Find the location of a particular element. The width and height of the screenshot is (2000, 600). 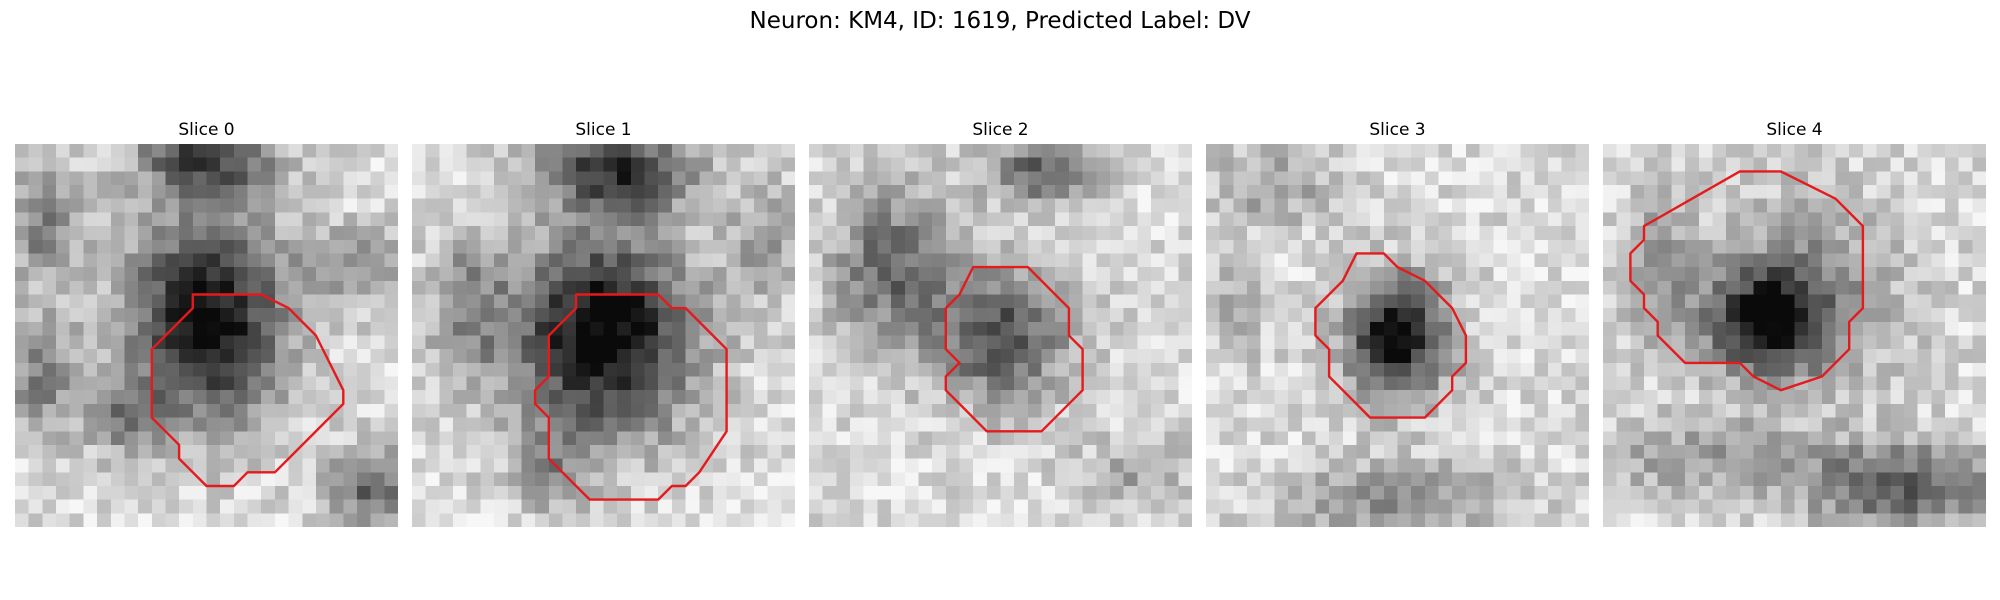

slice-panel-1: Slice 1 is located at coordinates (603, 323).